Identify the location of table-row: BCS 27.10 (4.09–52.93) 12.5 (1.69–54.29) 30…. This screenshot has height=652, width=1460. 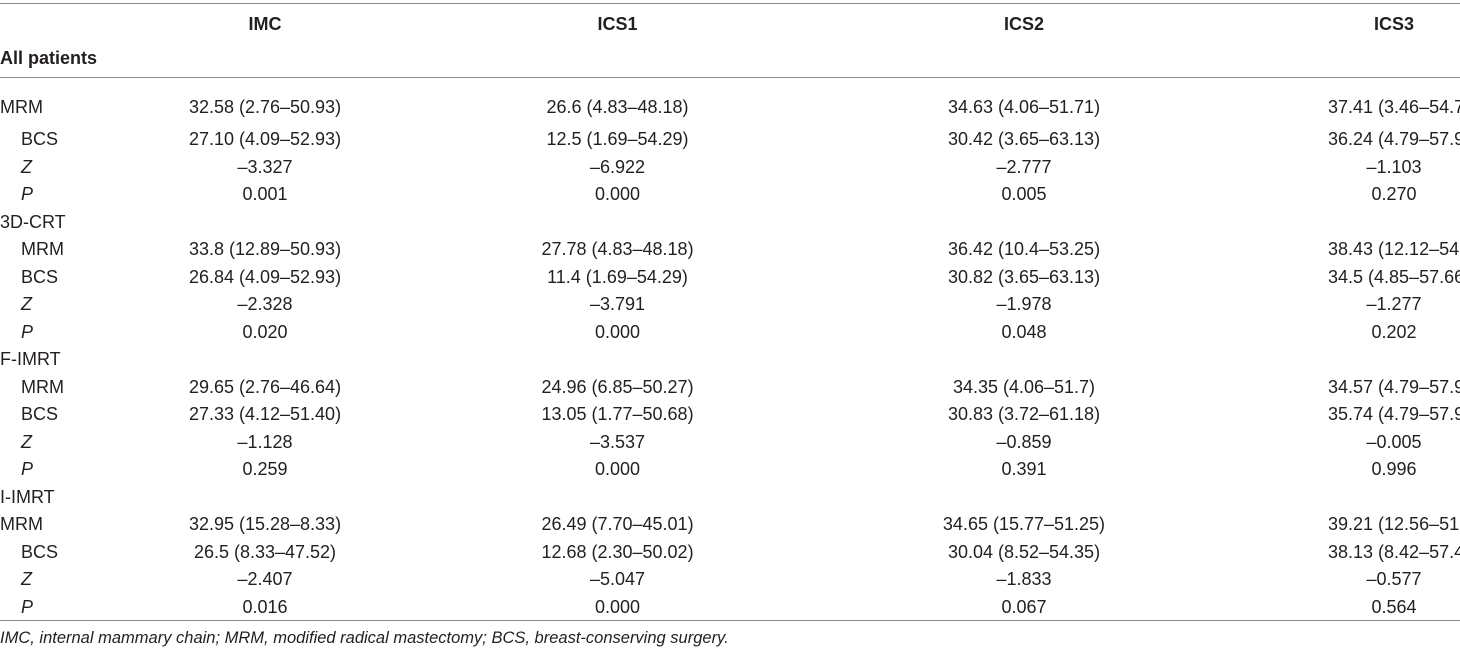
(730, 140).